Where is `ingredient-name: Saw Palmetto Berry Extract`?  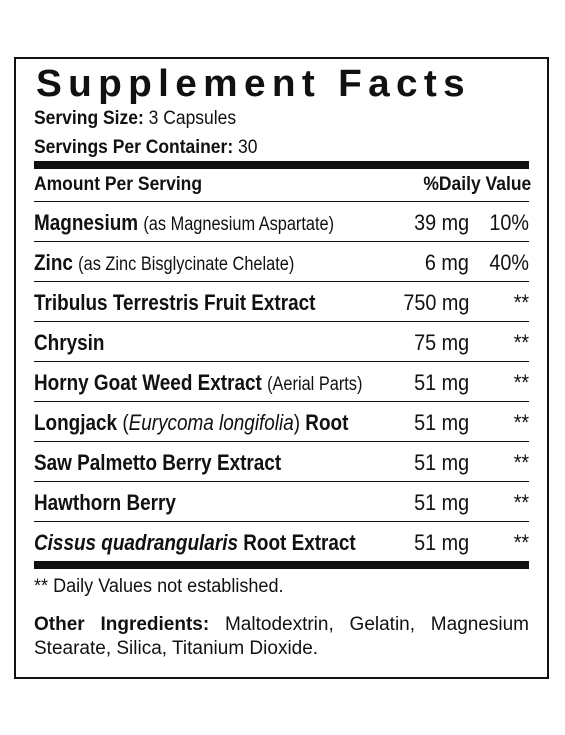 ingredient-name: Saw Palmetto Berry Extract is located at coordinates (157, 463).